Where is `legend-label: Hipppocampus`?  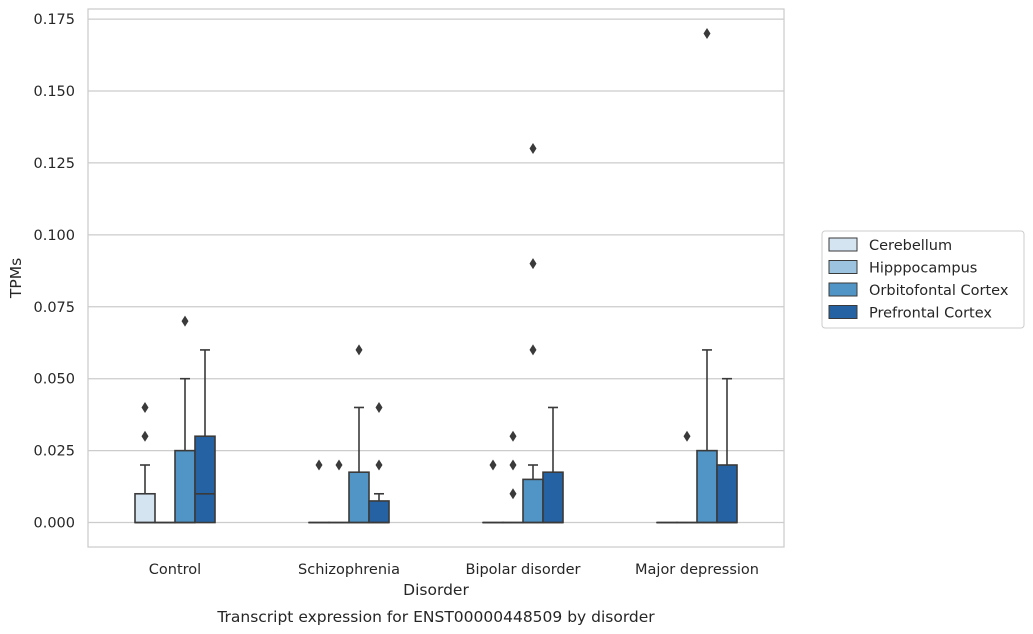 legend-label: Hipppocampus is located at coordinates (923, 269).